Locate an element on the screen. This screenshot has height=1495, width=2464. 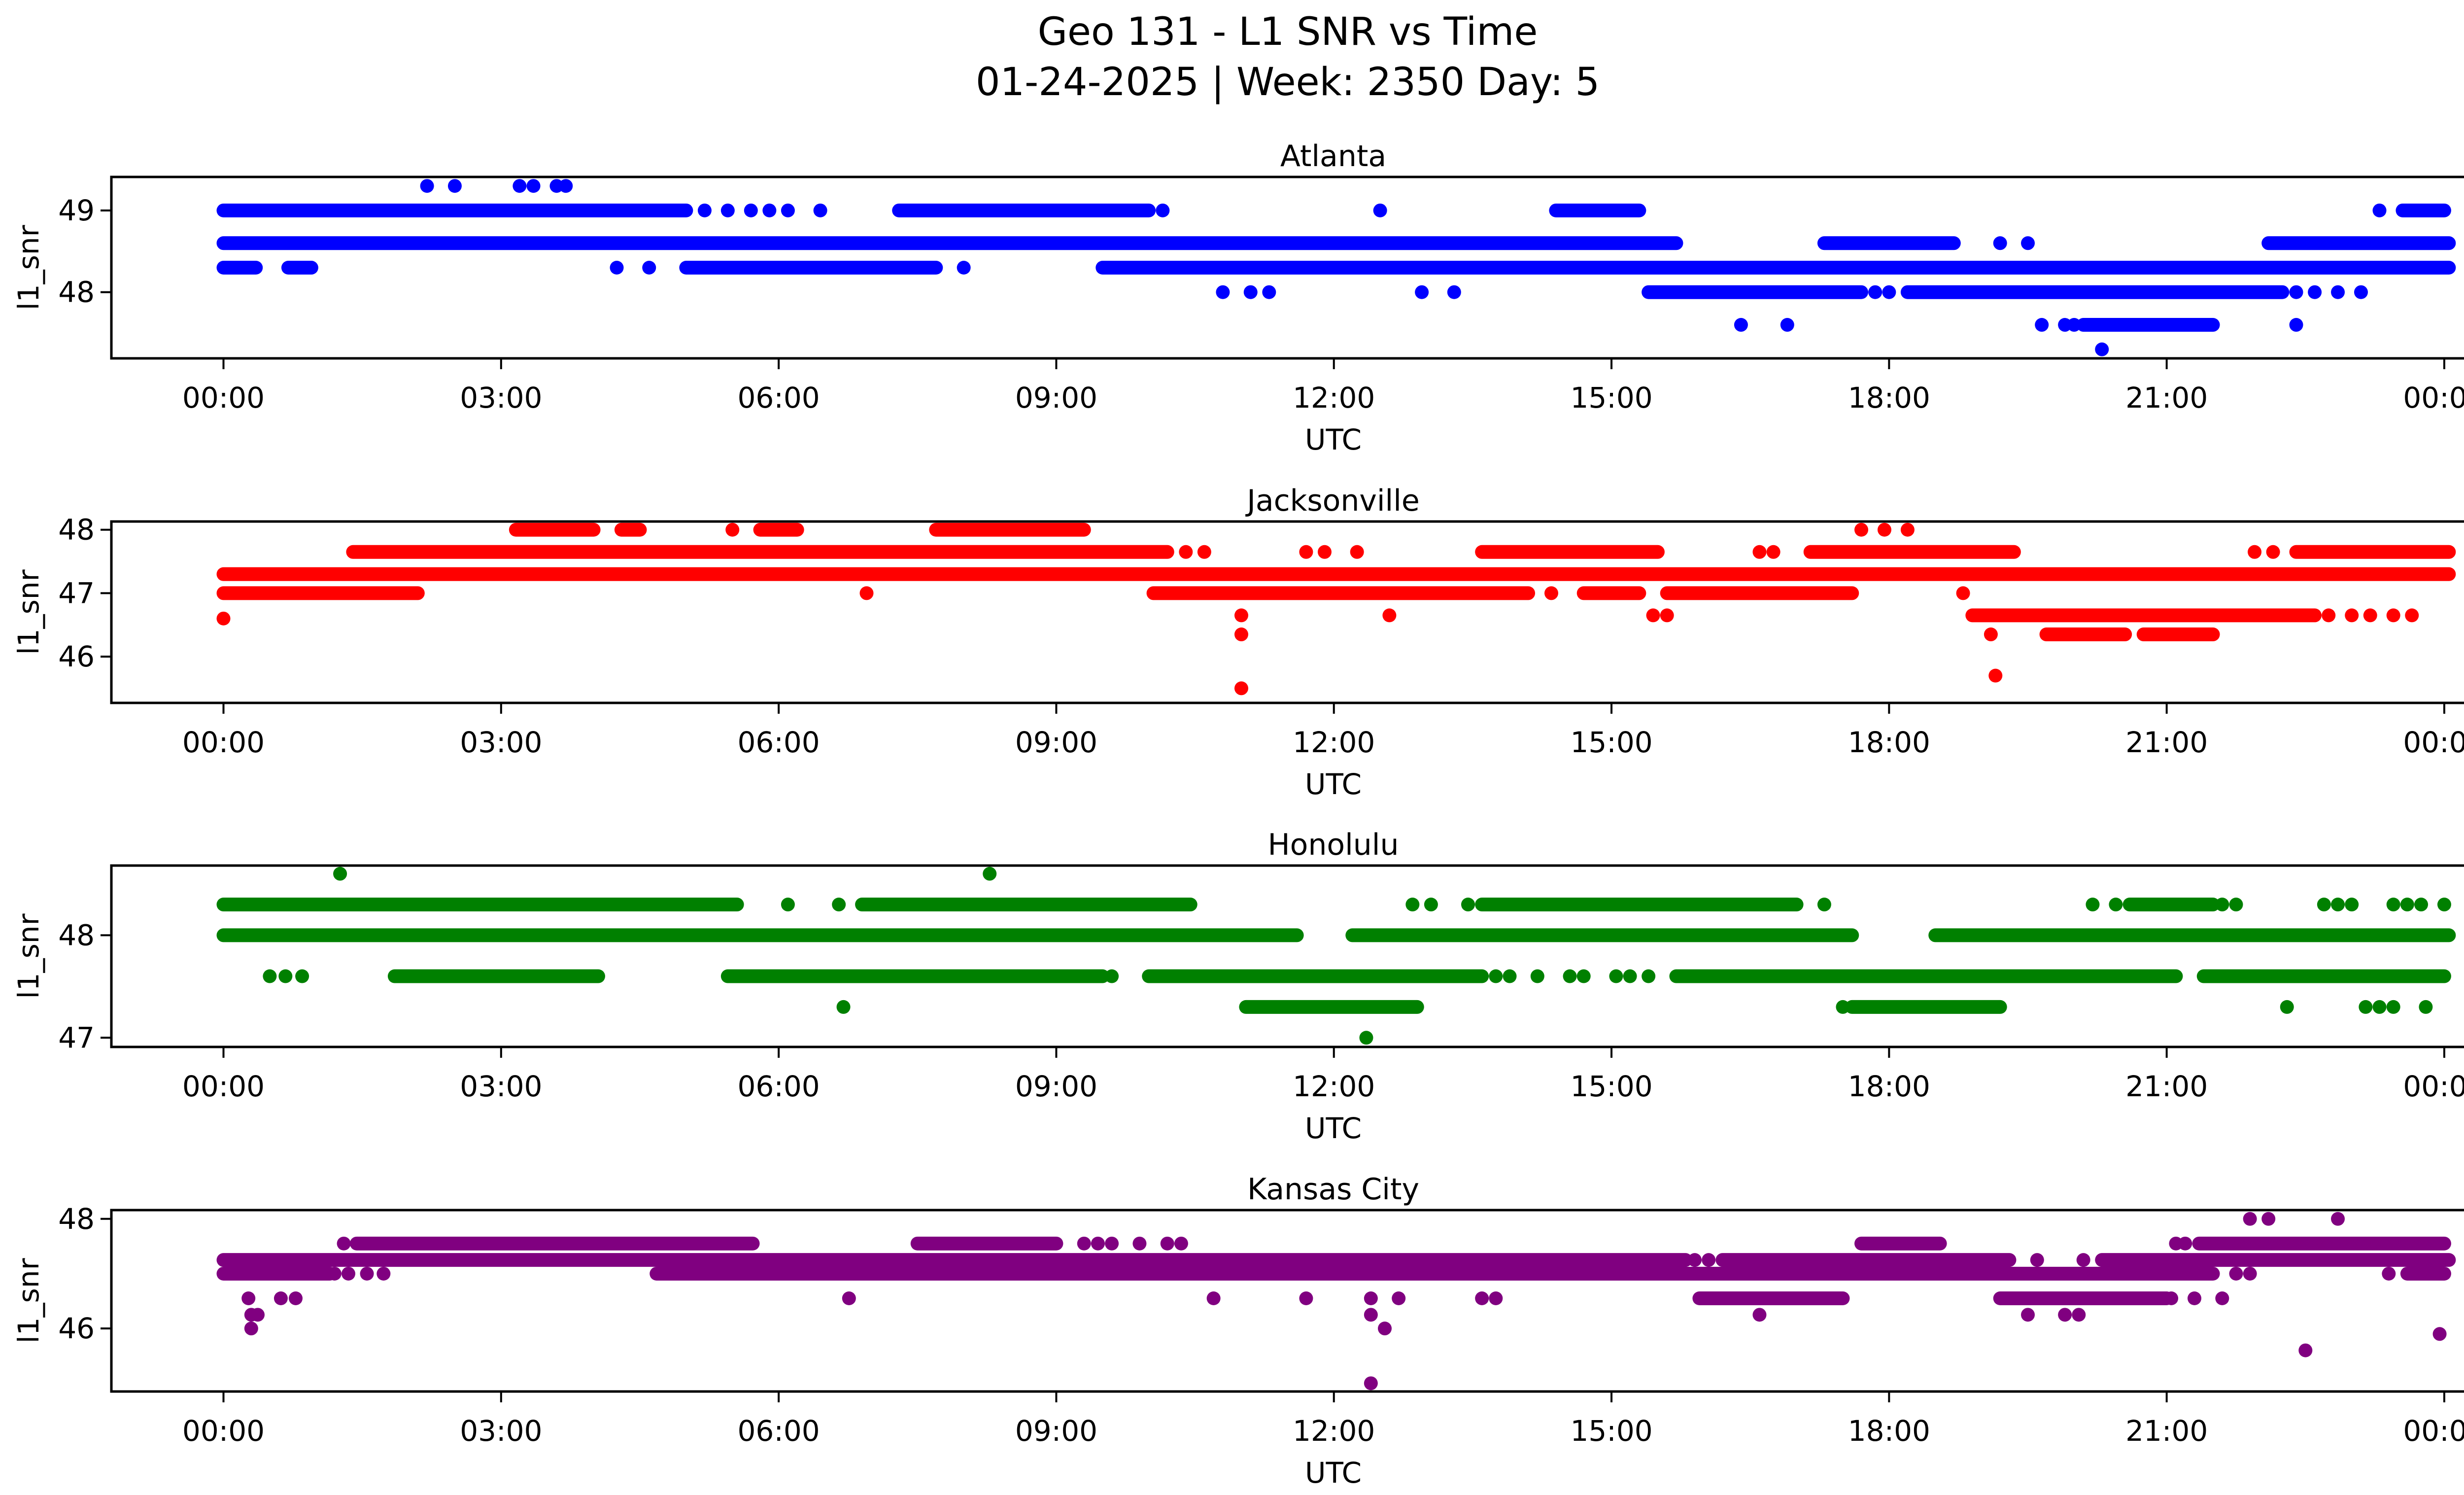
x-tick-label: 21:00 is located at coordinates (2166, 742).